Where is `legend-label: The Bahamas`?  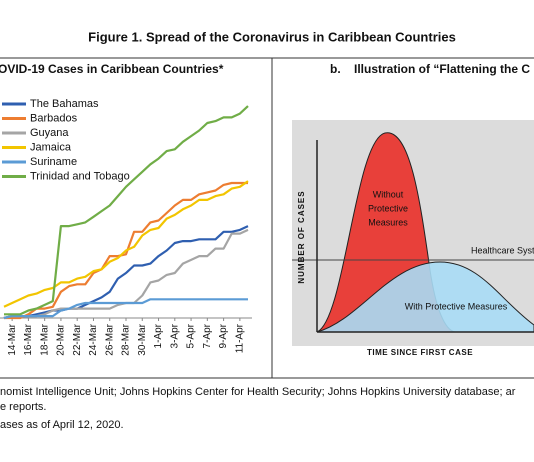 legend-label: The Bahamas is located at coordinates (64, 104).